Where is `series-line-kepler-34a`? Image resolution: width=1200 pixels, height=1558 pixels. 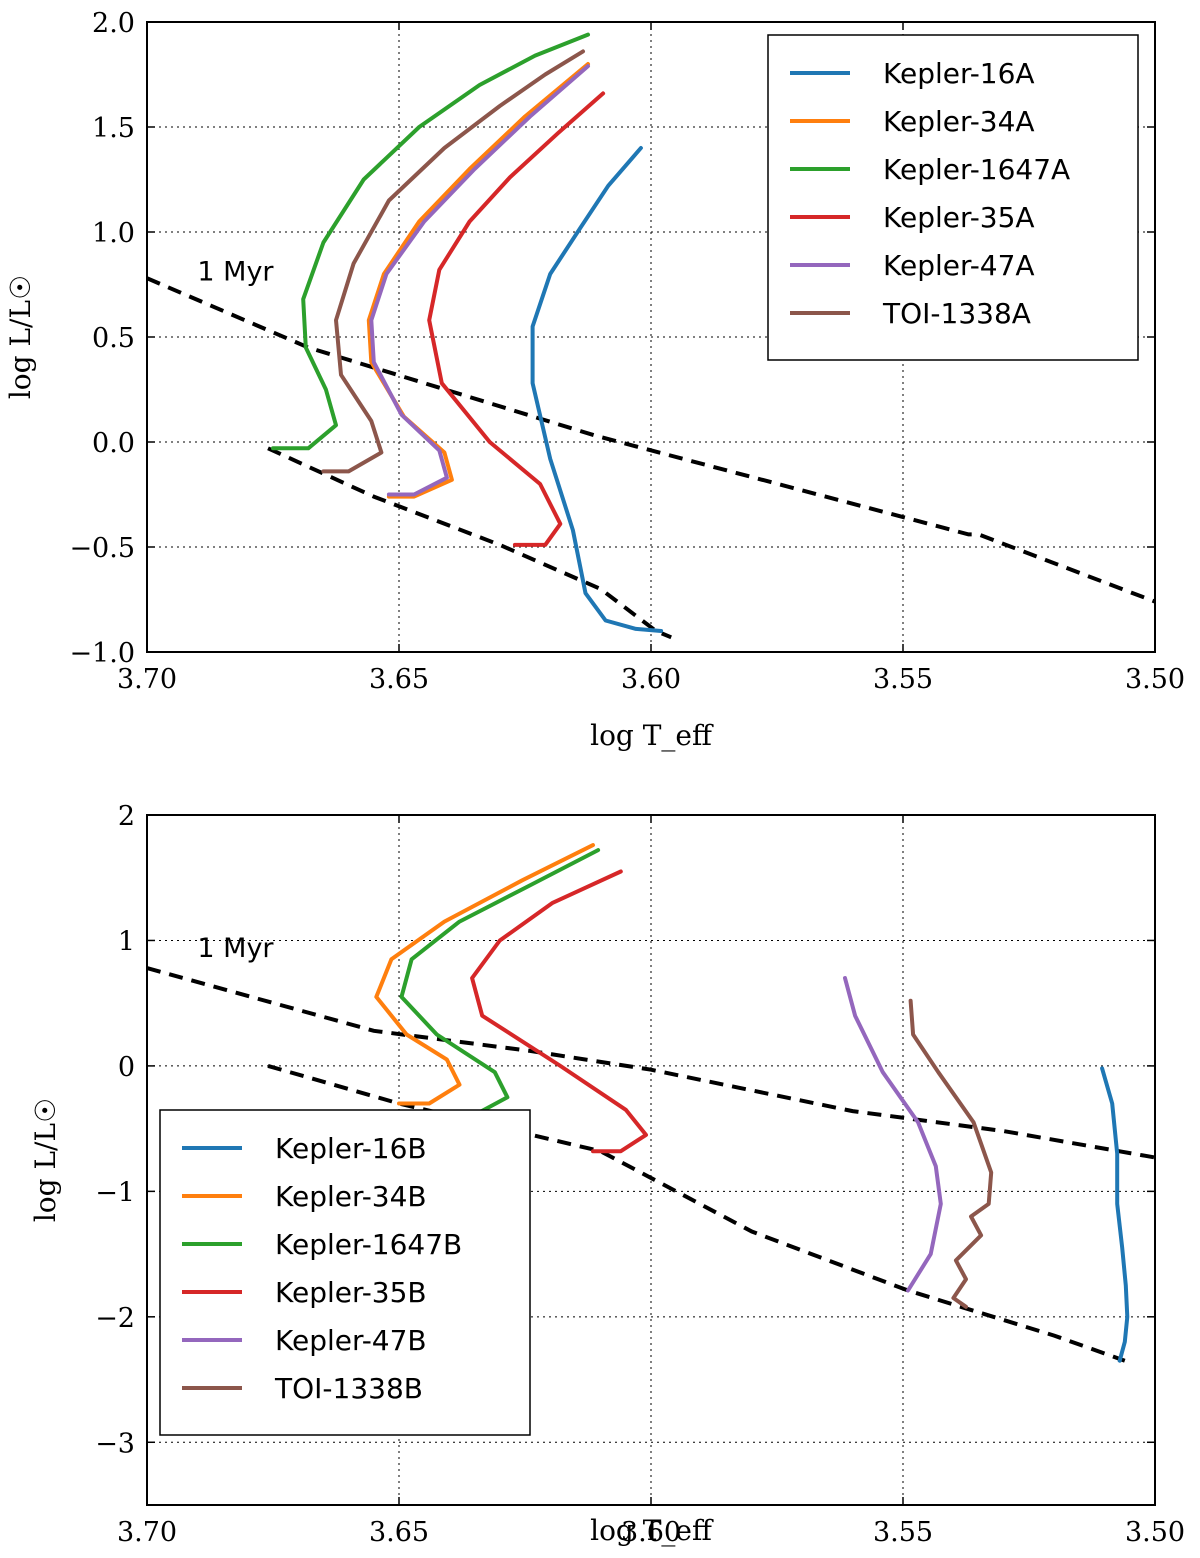
series-line-kepler-34a is located at coordinates (478, 280).